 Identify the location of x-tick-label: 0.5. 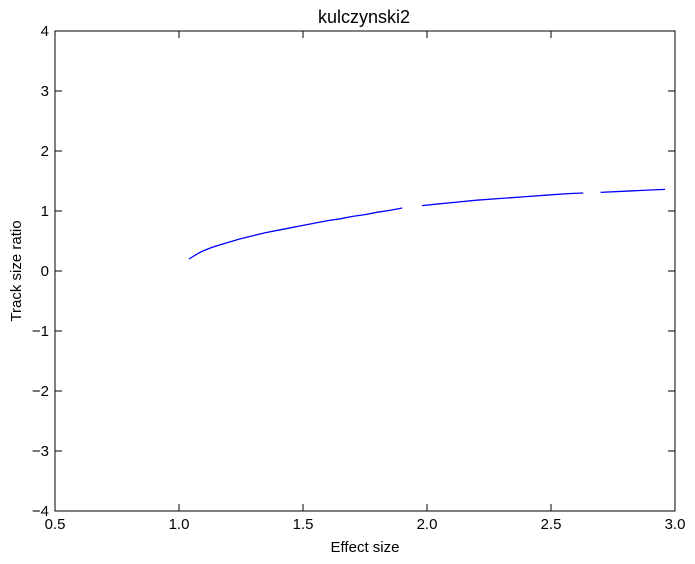
(55, 524).